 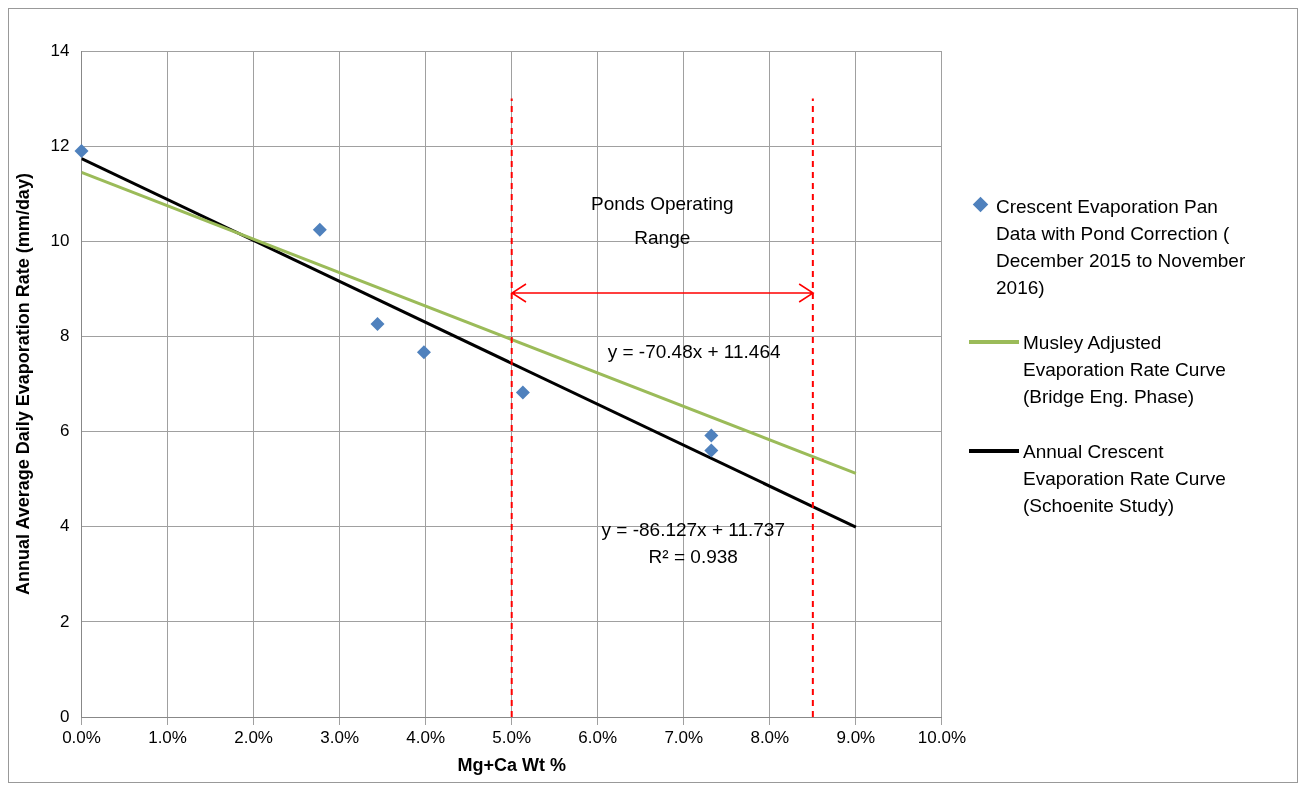 I want to click on annotation: R² = 0.938, so click(x=693, y=556).